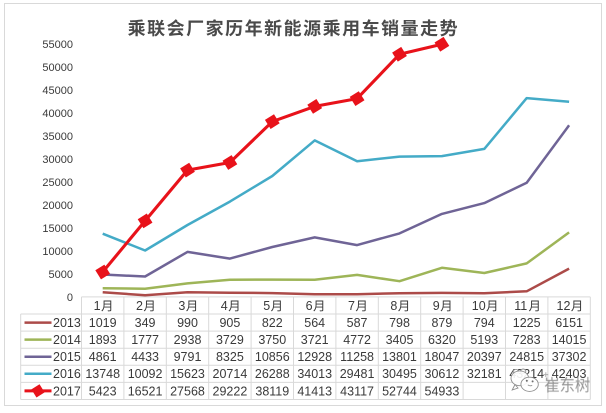 Image resolution: width=606 pixels, height=413 pixels. Describe the element at coordinates (67, 374) in the screenshot. I see `svg-text: 2016` at that location.